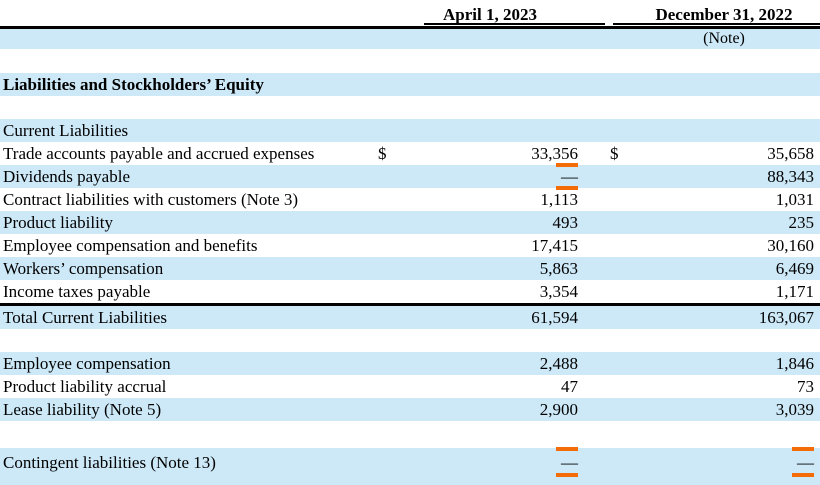  What do you see at coordinates (410, 27) in the screenshot?
I see `divider-line-top` at bounding box center [410, 27].